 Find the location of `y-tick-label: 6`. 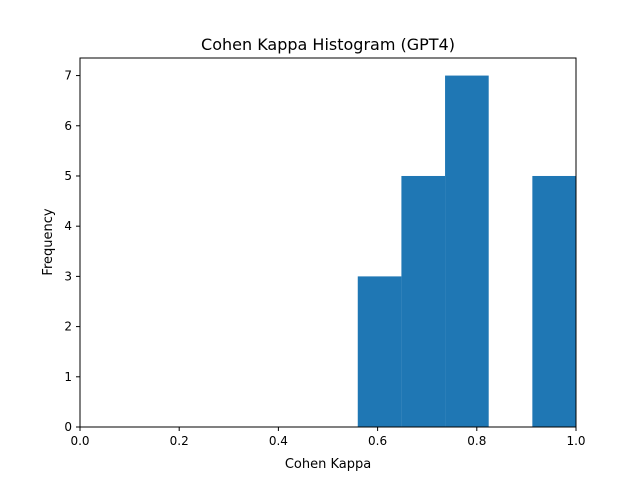

y-tick-label: 6 is located at coordinates (68, 126).